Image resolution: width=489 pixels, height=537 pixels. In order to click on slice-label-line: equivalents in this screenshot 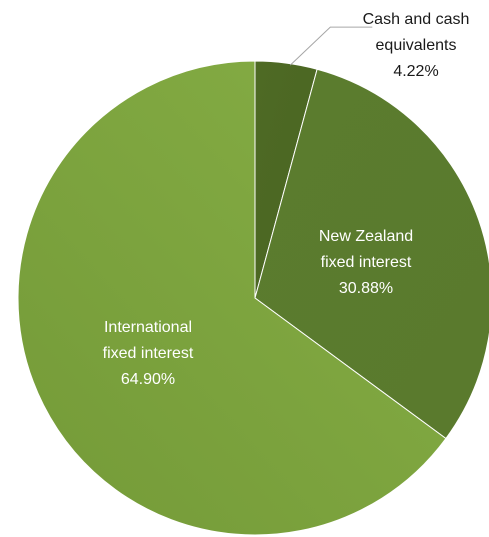, I will do `click(416, 45)`.